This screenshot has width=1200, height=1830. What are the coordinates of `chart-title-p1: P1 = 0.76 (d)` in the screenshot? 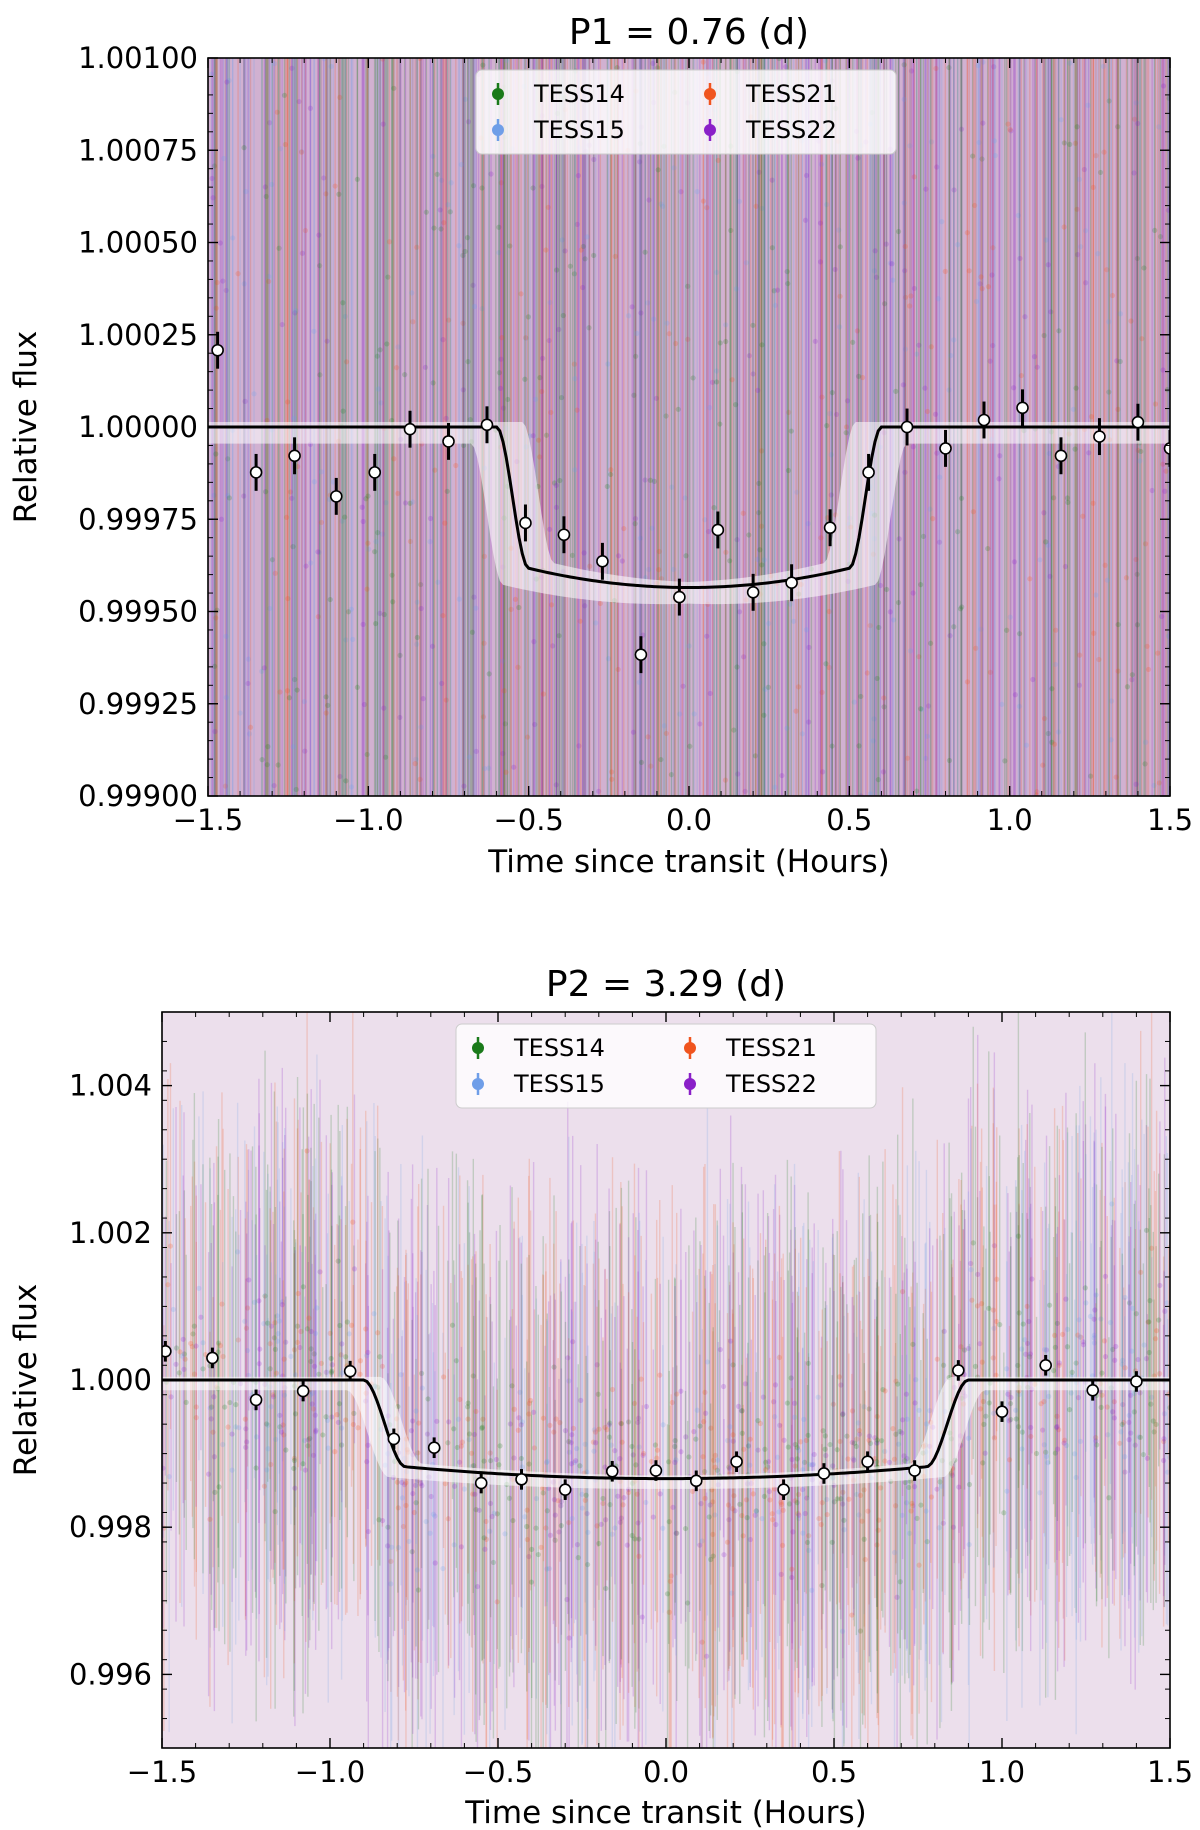 It's located at (689, 32).